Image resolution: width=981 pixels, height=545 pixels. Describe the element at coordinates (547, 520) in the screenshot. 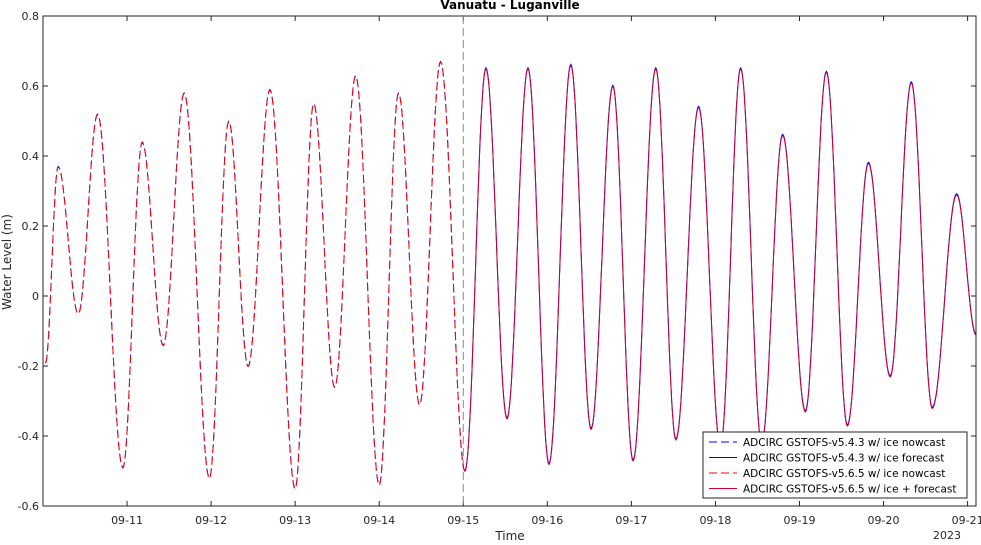

I see `x-tick-label: 09-16` at that location.